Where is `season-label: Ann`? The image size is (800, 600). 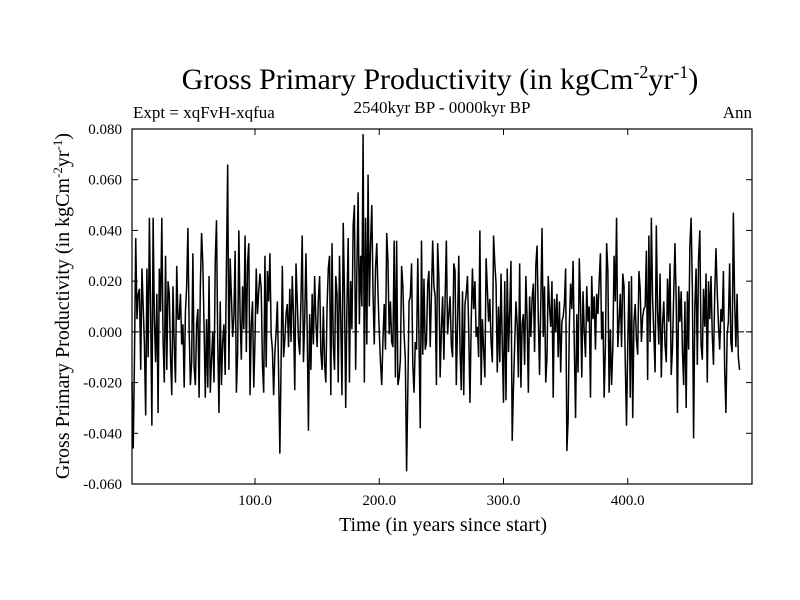
season-label: Ann is located at coordinates (738, 112).